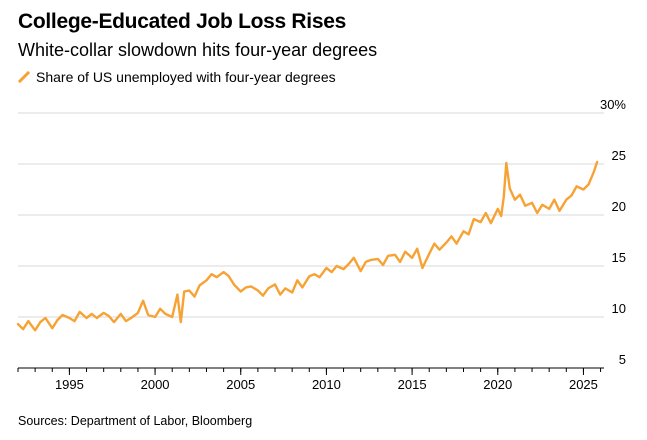 Image resolution: width=647 pixels, height=440 pixels. I want to click on y-tick-label: 10, so click(619, 308).